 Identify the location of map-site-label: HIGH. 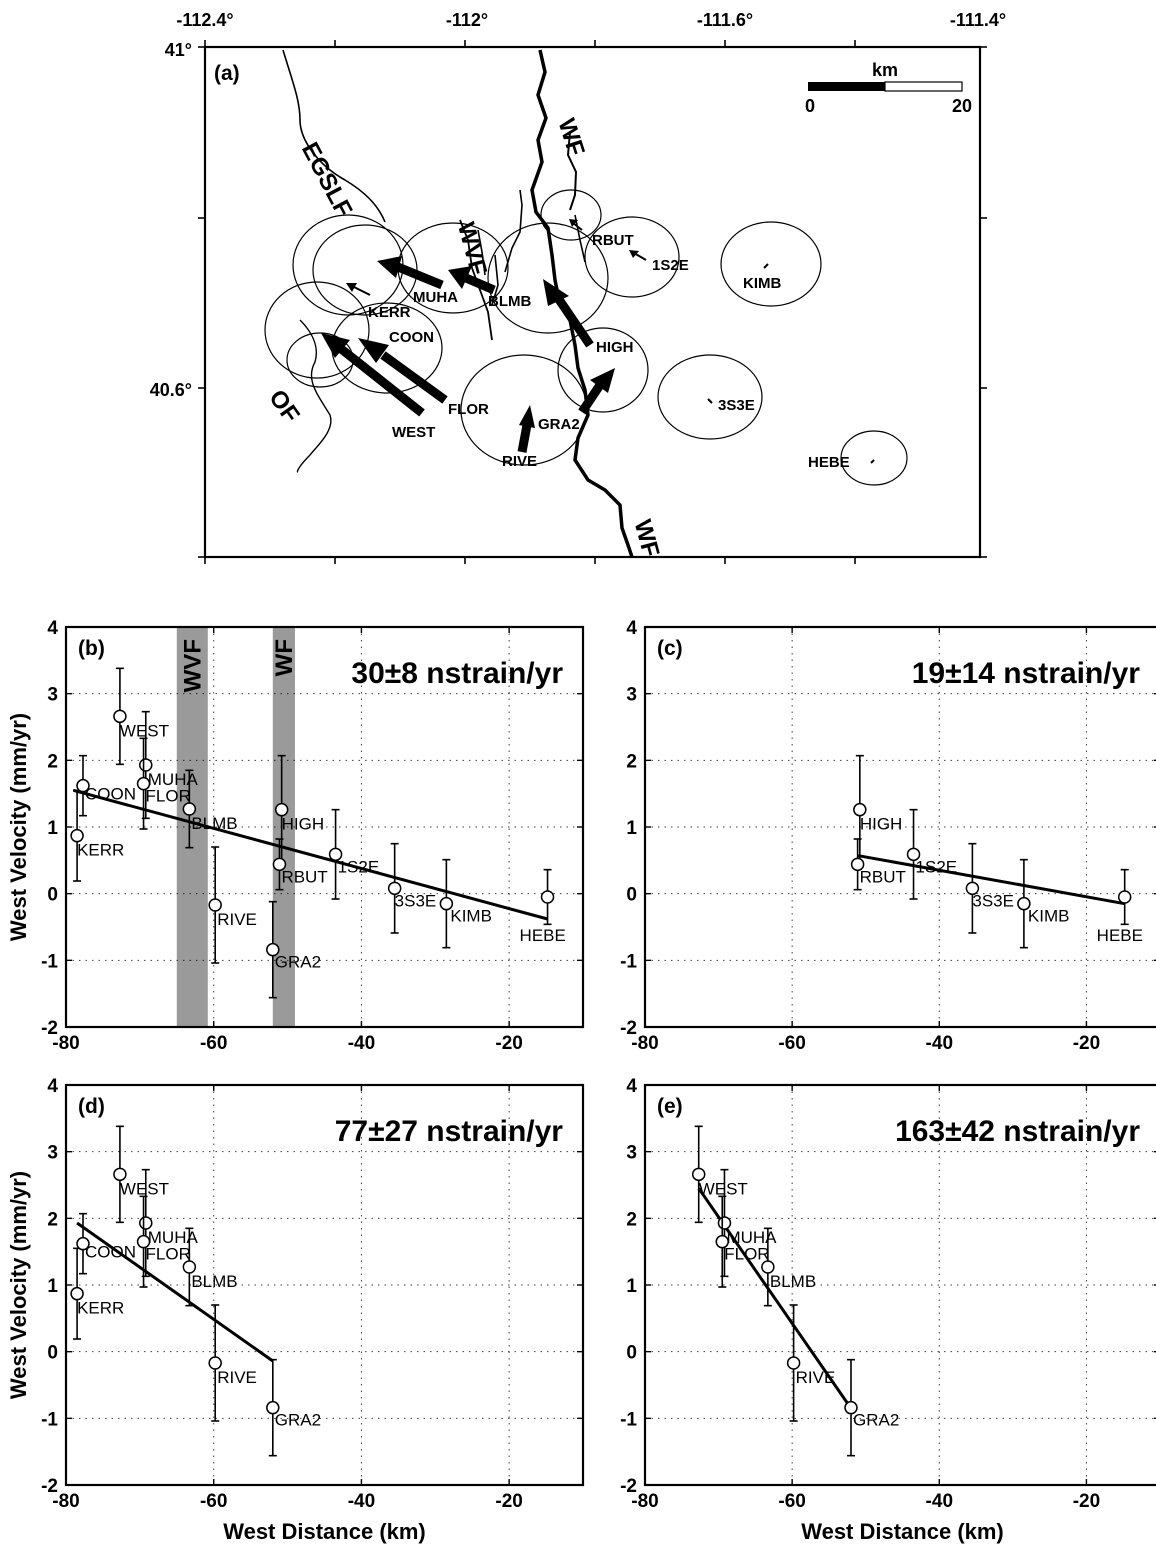
(615, 347).